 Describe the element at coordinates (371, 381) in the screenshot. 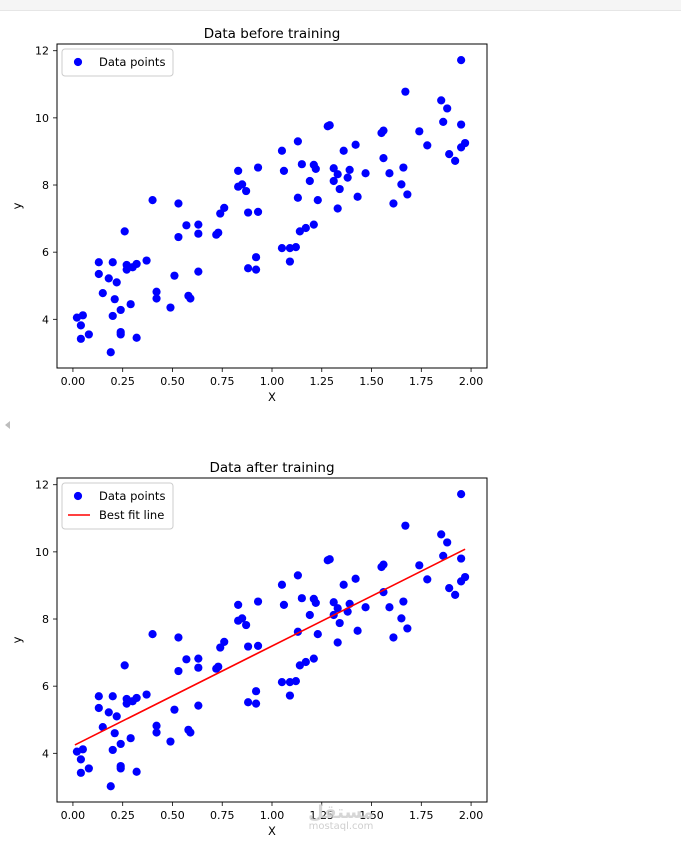

I see `x-tick-label: 1.50` at that location.